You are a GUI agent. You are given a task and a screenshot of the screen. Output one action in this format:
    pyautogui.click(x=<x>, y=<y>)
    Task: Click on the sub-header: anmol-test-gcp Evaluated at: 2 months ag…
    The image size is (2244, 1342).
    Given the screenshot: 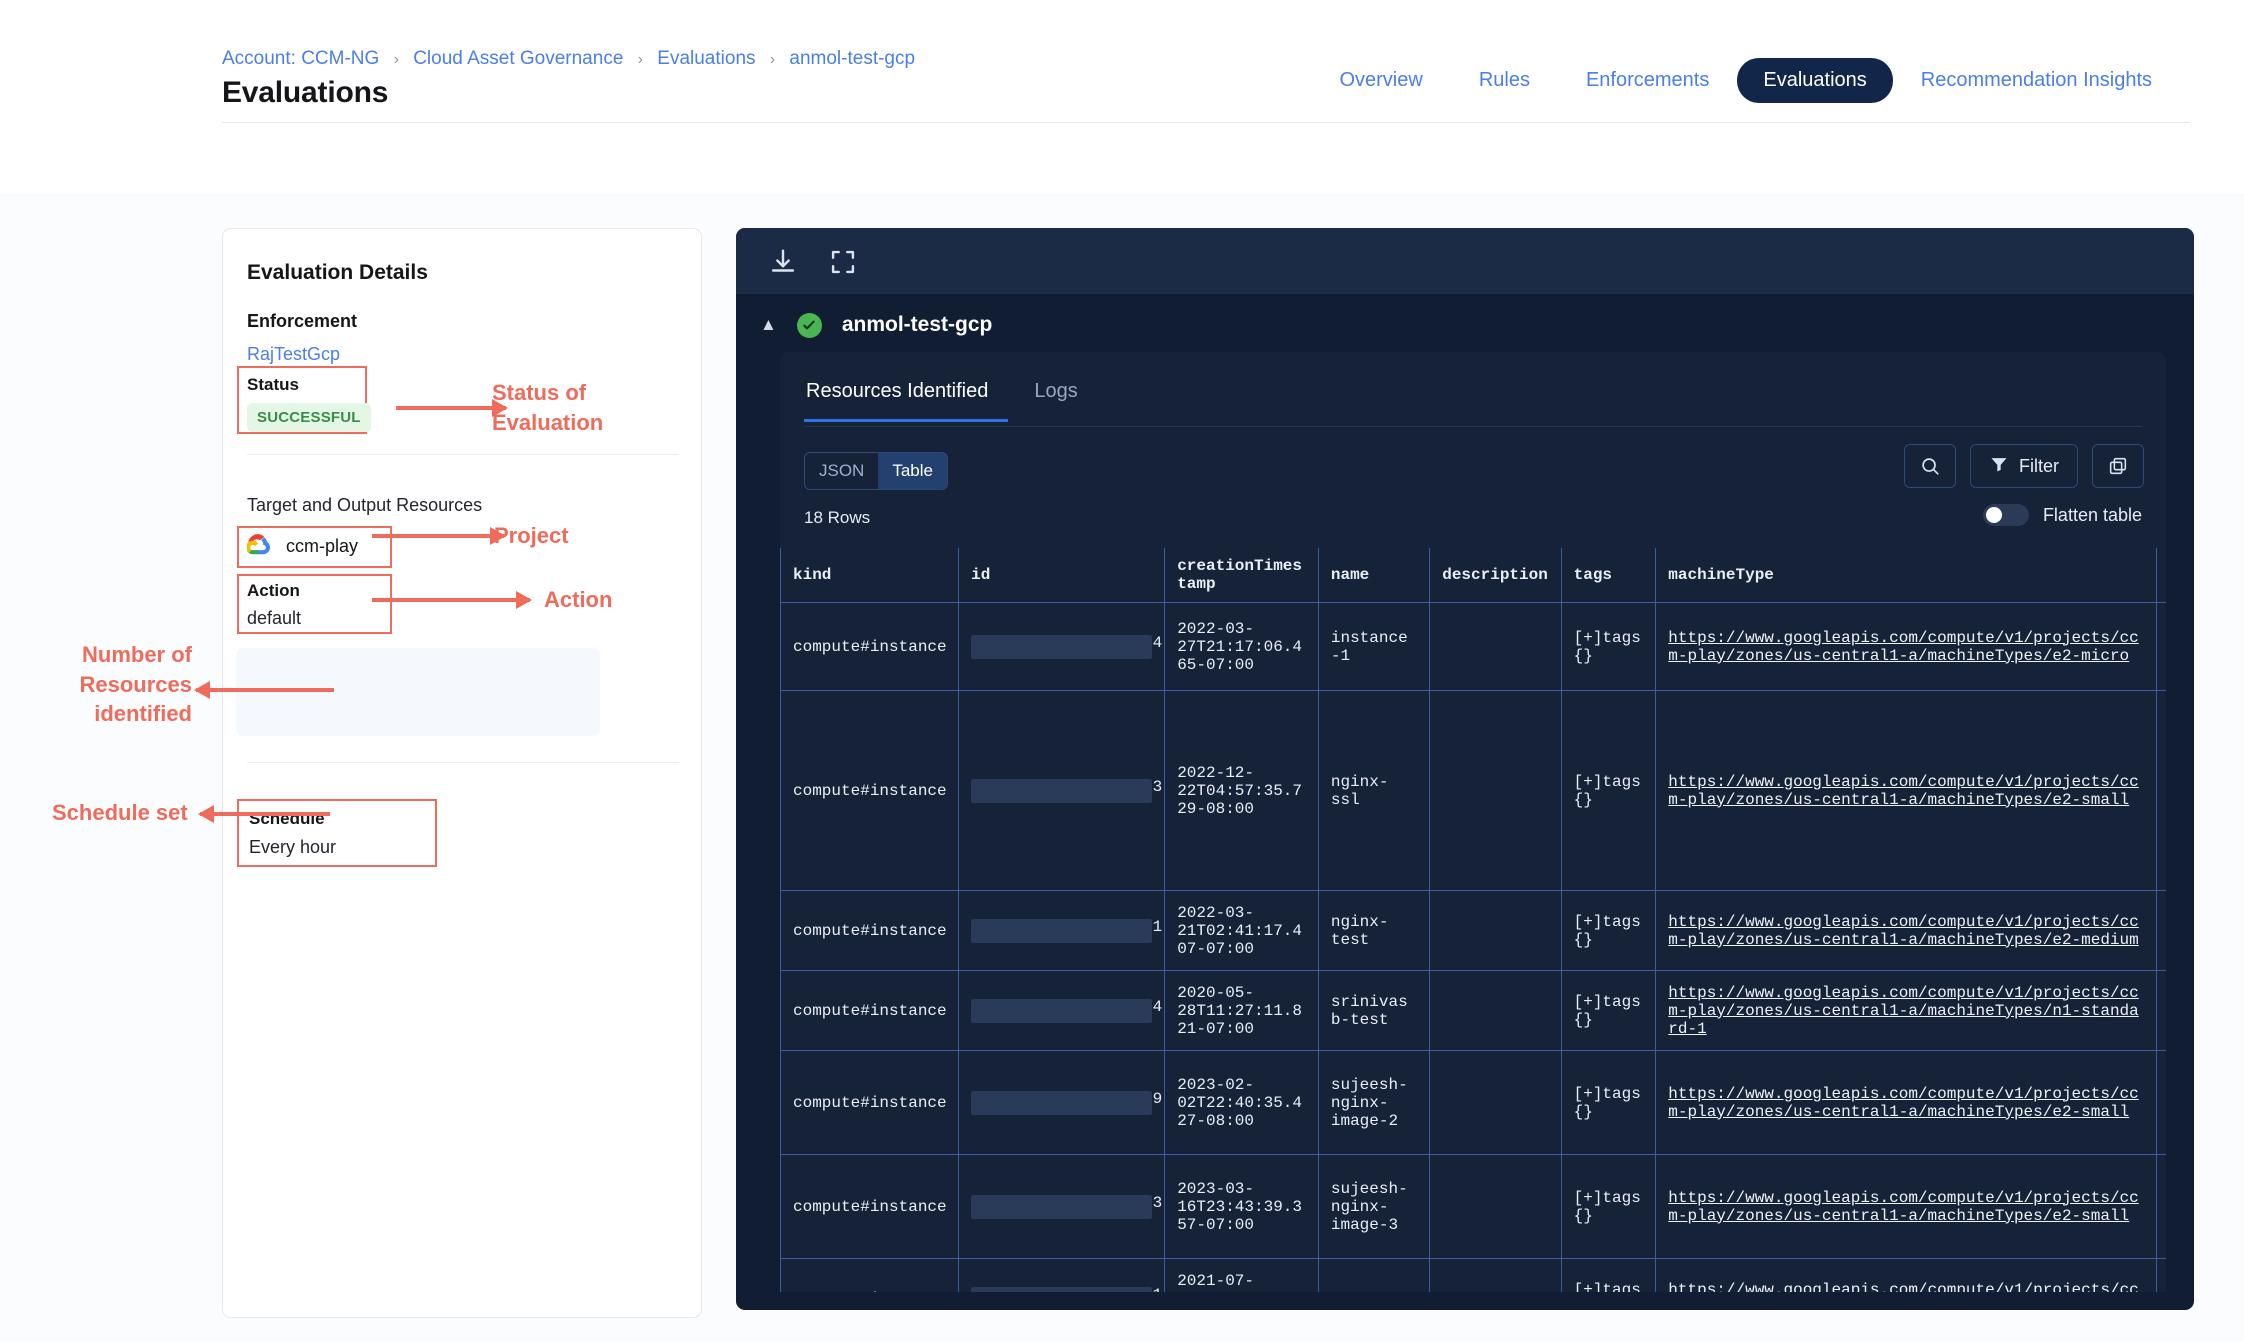 What is the action you would take?
    pyautogui.click(x=1122, y=220)
    